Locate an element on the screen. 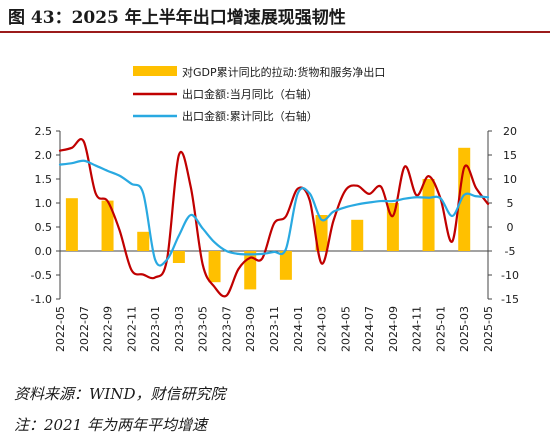  legend-swatch-bar is located at coordinates (155, 71).